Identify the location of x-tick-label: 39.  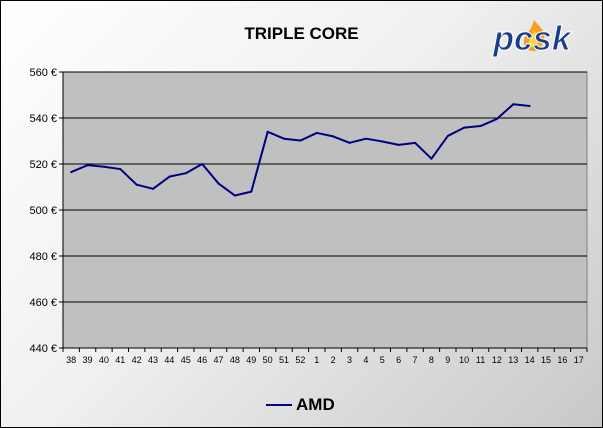
(88, 360).